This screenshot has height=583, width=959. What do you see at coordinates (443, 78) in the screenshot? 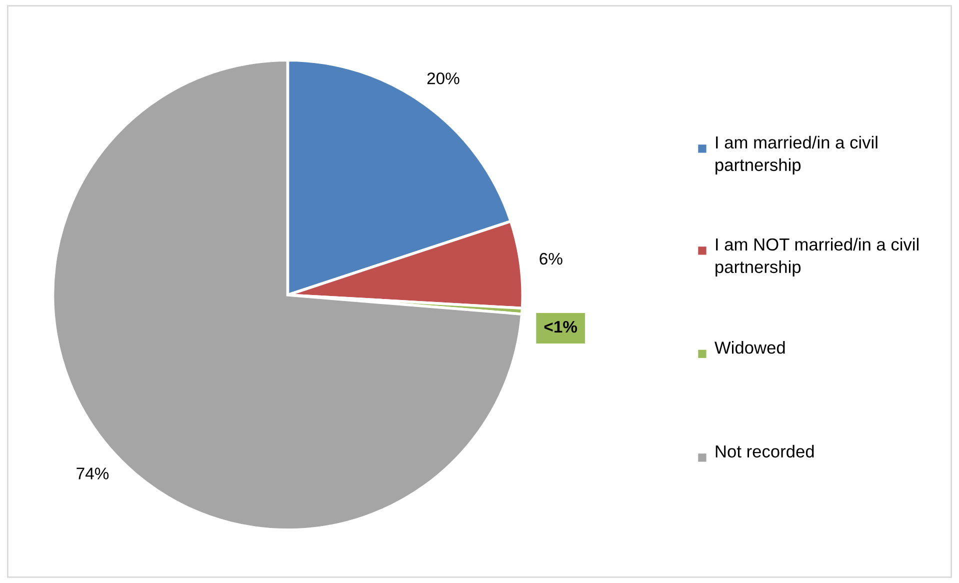
I see `data-label: 20%` at bounding box center [443, 78].